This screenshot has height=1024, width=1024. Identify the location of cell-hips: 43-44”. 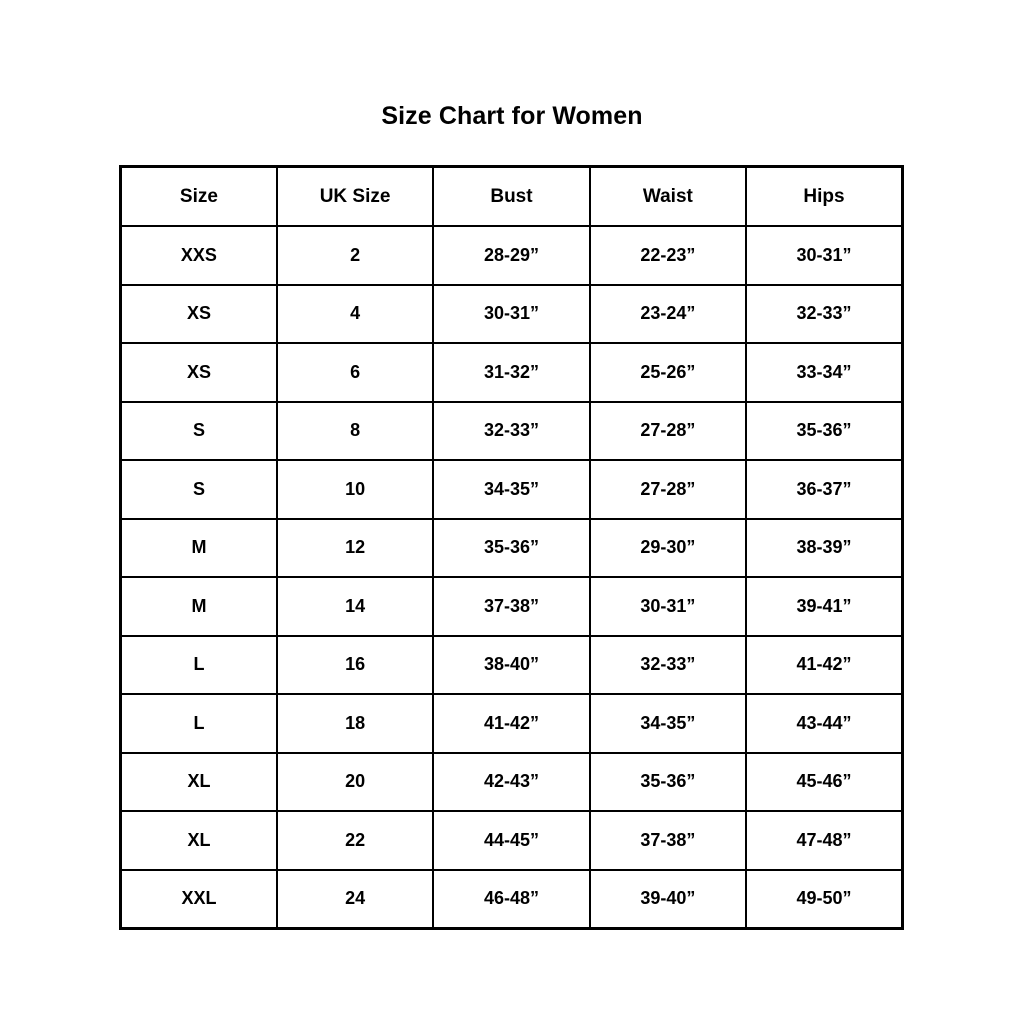
(824, 723).